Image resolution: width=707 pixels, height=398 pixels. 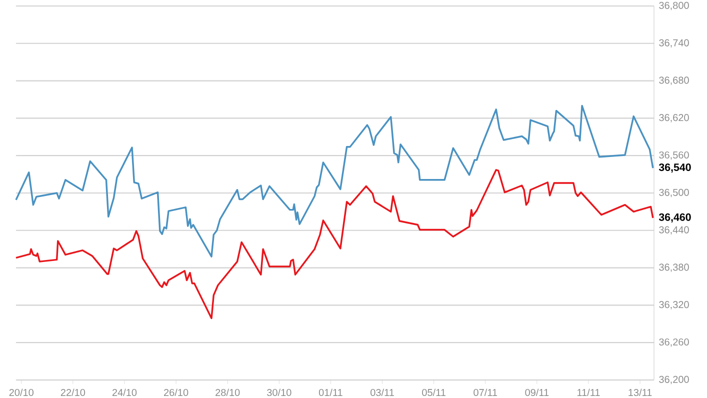 What do you see at coordinates (124, 392) in the screenshot?
I see `x-tick-label: 24/10` at bounding box center [124, 392].